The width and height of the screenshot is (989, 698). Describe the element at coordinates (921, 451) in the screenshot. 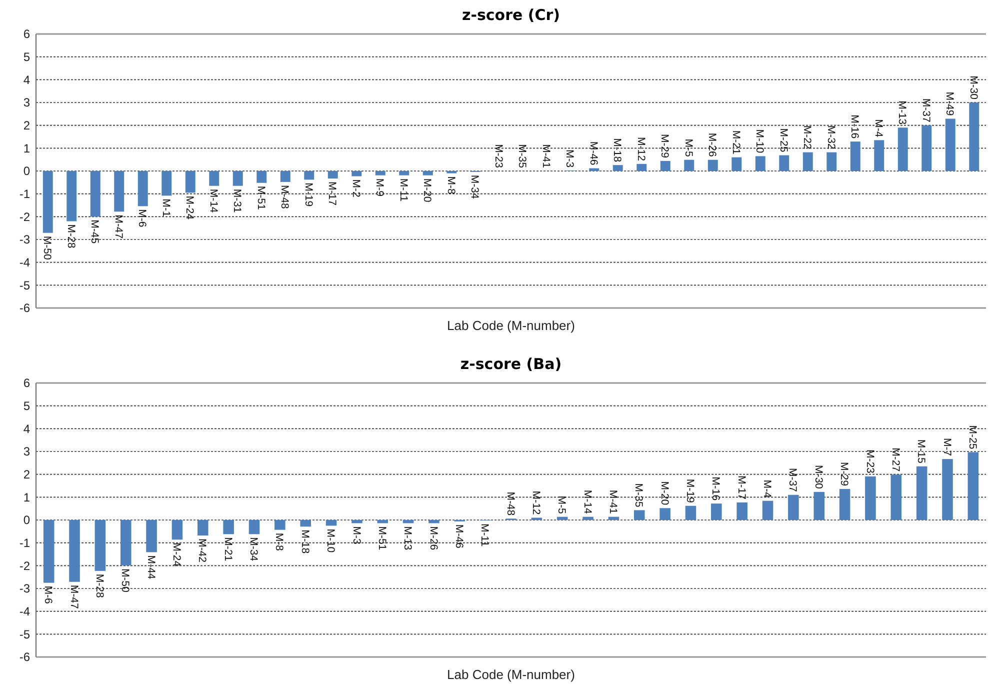

I see `x-tick-label: M-15` at that location.